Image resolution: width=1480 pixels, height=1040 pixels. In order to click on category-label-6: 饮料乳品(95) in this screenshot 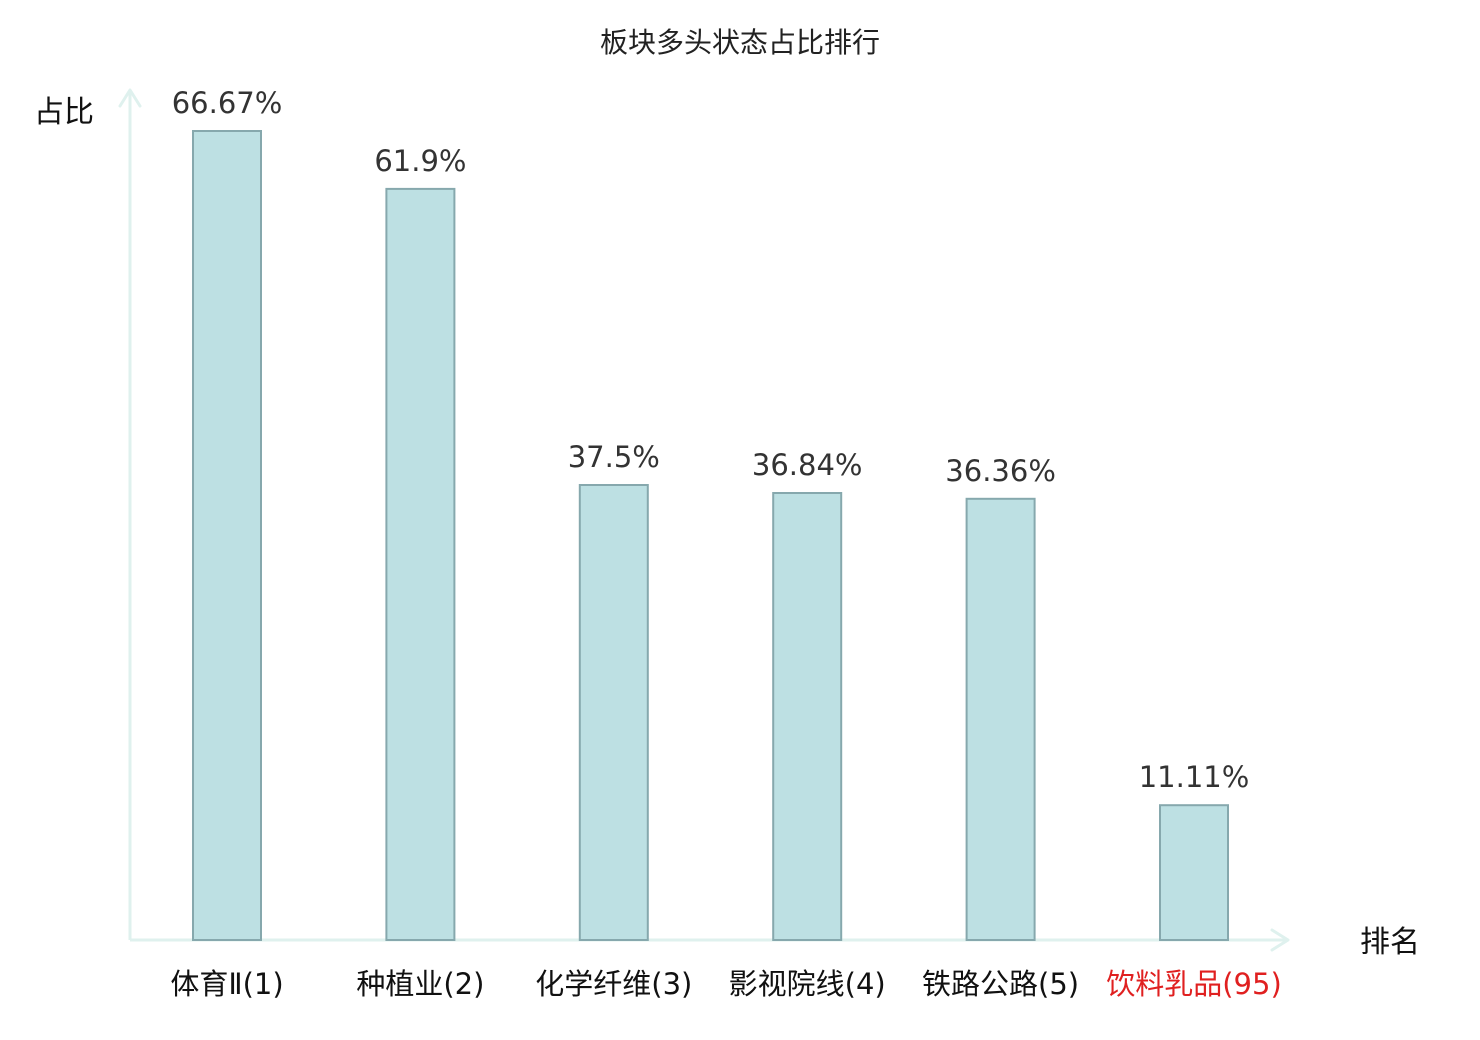, I will do `click(1194, 984)`.